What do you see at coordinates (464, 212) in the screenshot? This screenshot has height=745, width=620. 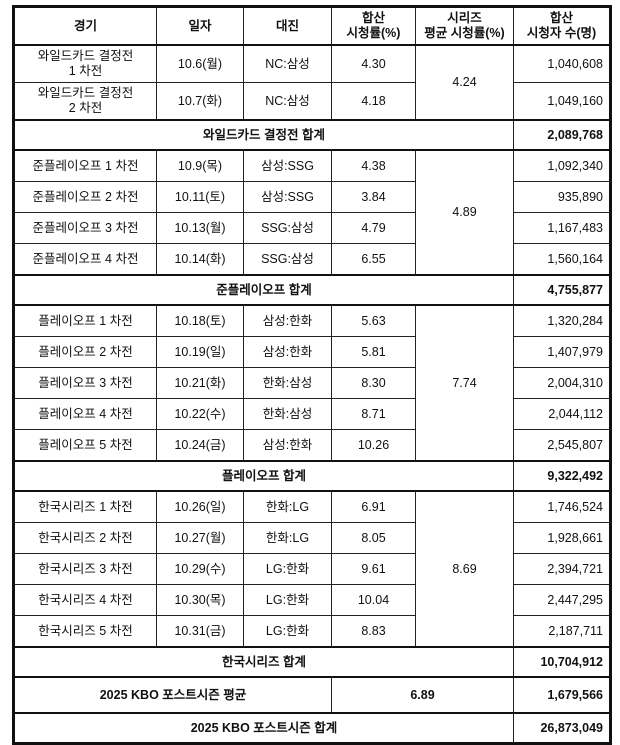 I see `series-average-cell: 4.89` at bounding box center [464, 212].